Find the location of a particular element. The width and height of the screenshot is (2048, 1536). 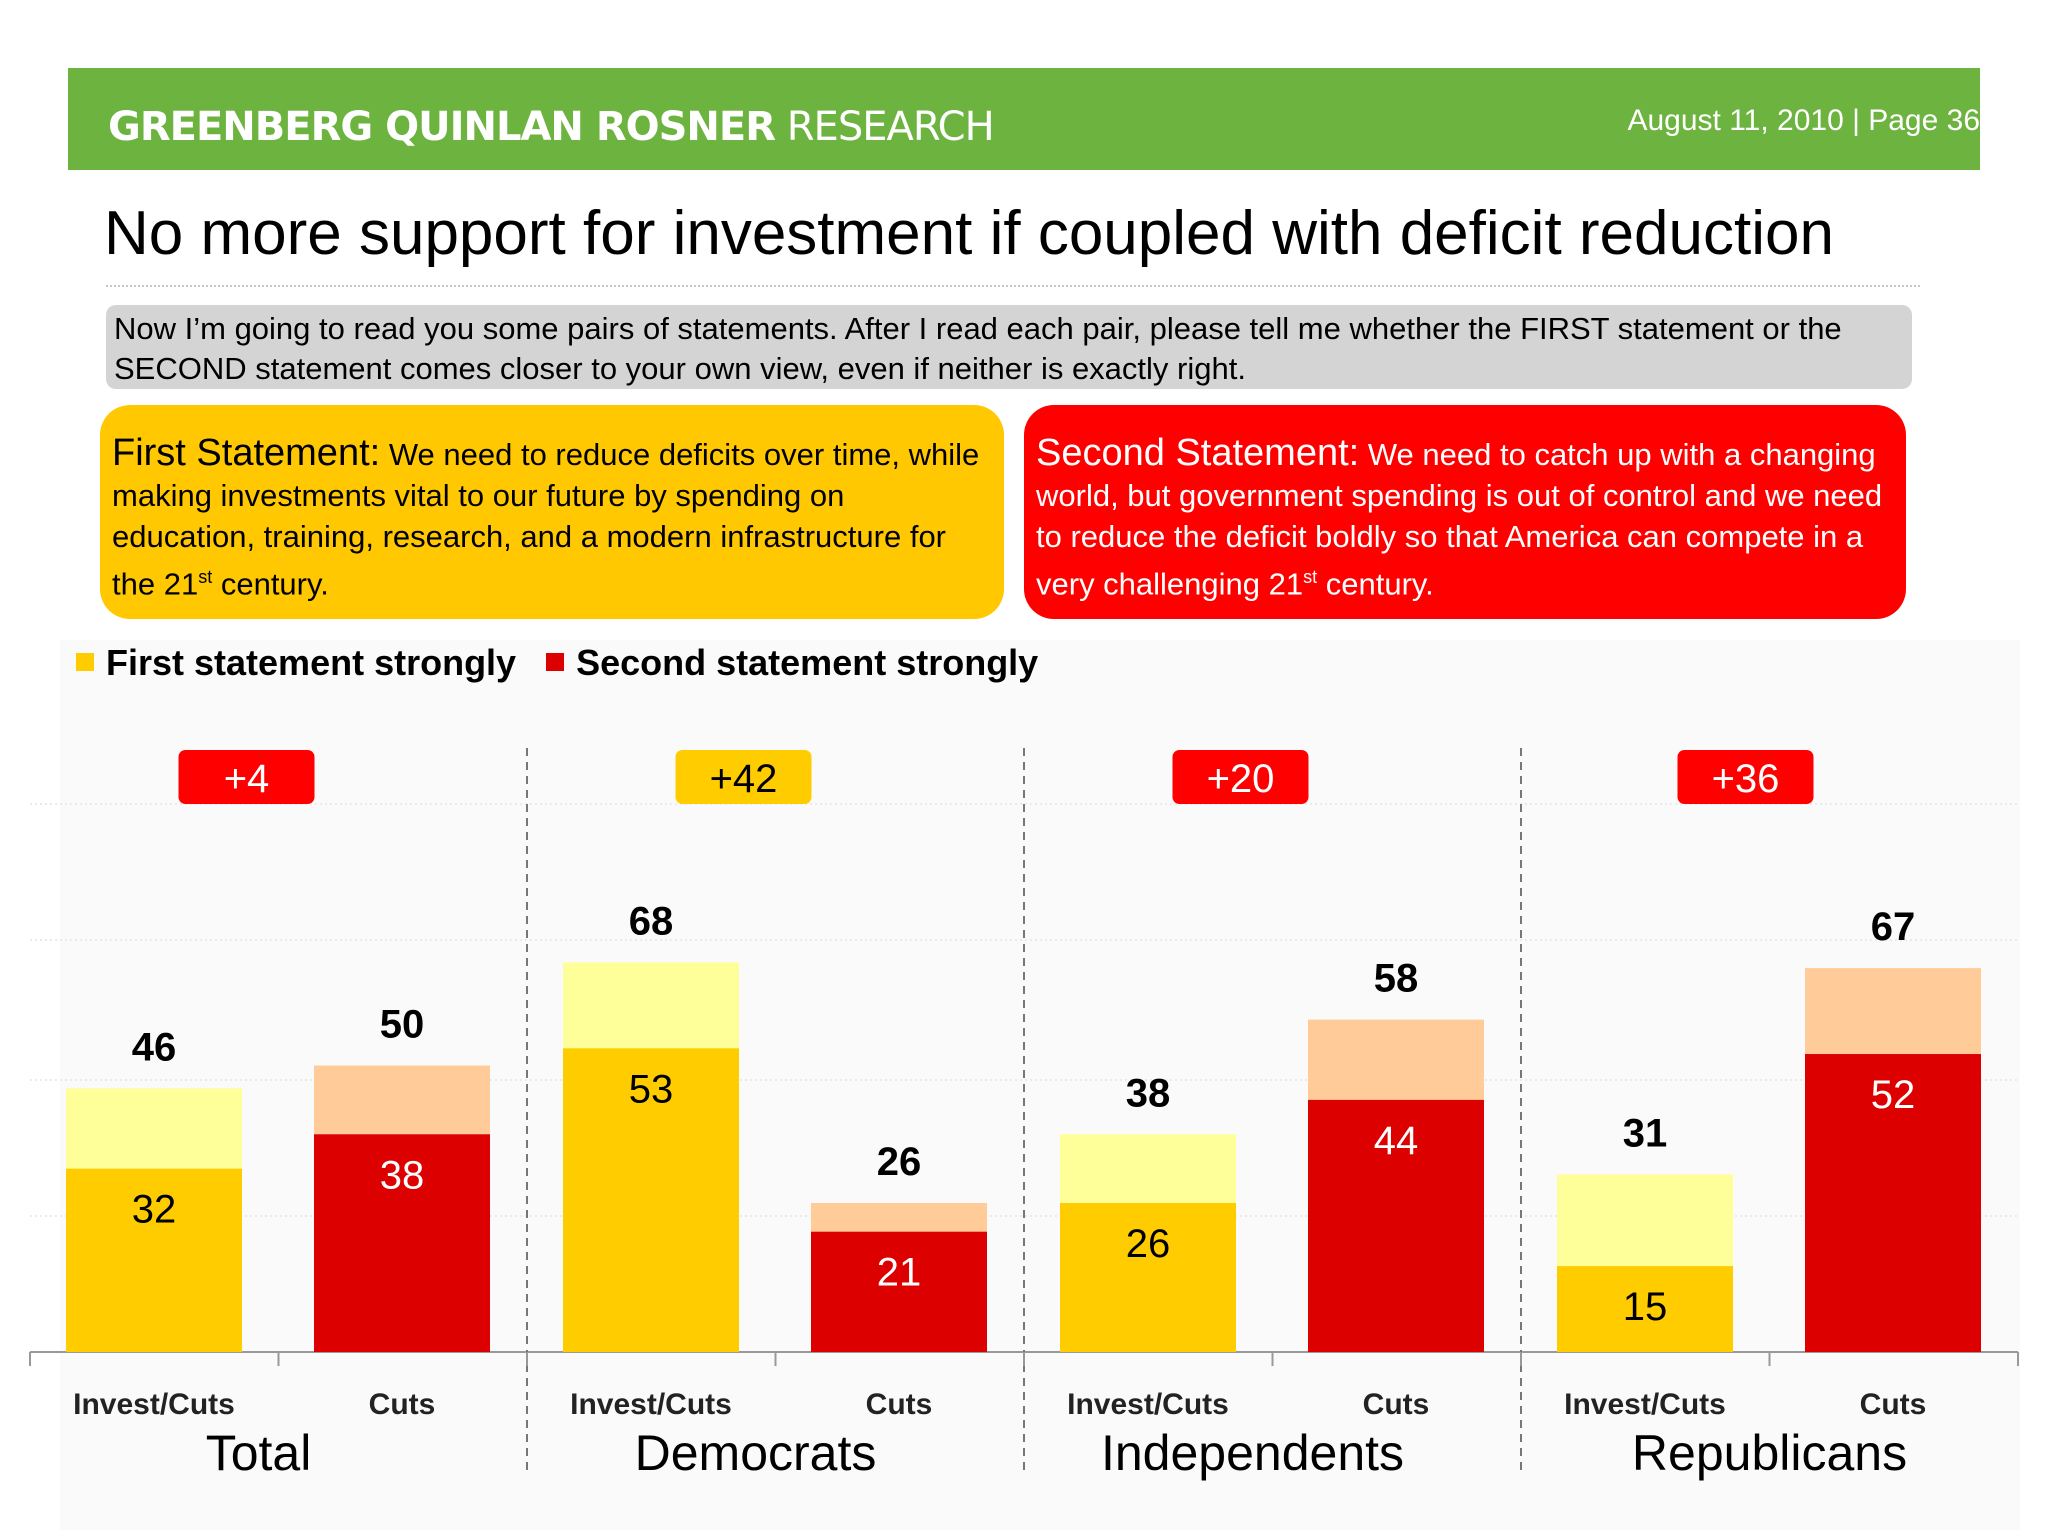

bar-strongly-label: 21 is located at coordinates (899, 1273).